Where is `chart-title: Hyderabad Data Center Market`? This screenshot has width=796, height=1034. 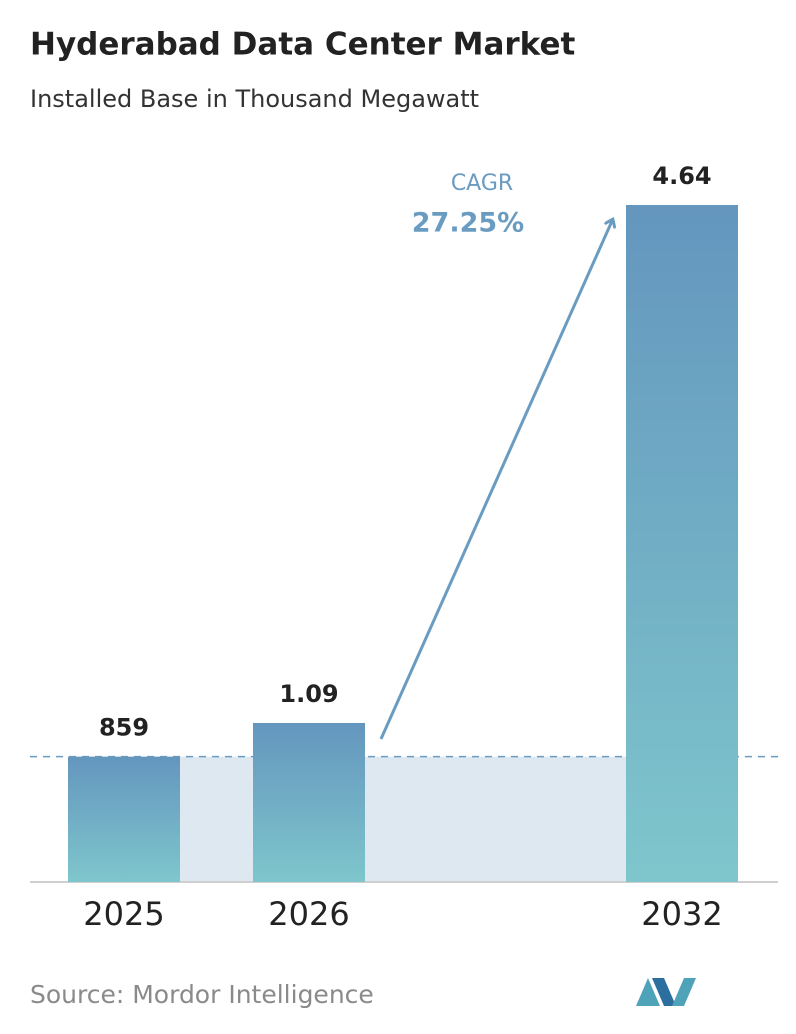 chart-title: Hyderabad Data Center Market is located at coordinates (302, 45).